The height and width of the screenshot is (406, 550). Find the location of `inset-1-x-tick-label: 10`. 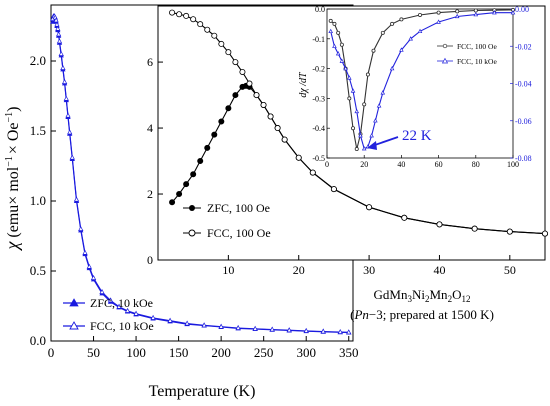

inset-1-x-tick-label: 10 is located at coordinates (228, 270).